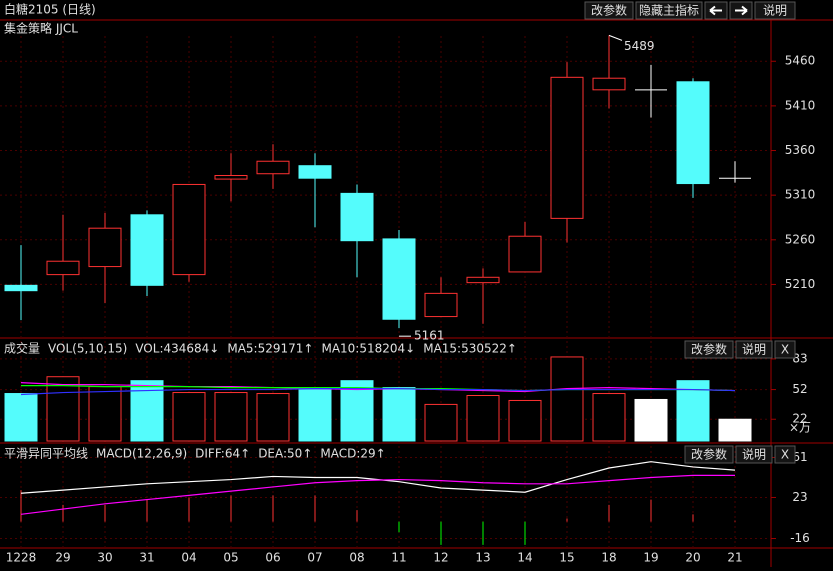  Describe the element at coordinates (230, 558) in the screenshot. I see `x-tick-label: 05` at that location.